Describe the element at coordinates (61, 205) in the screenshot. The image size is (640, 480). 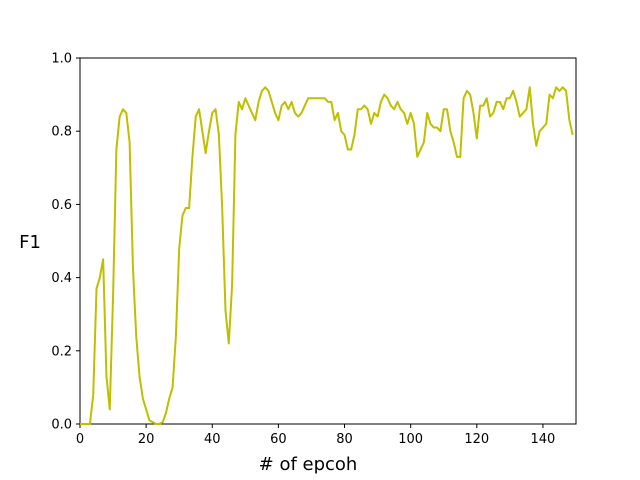
I see `y-tick-label: 0.6` at that location.